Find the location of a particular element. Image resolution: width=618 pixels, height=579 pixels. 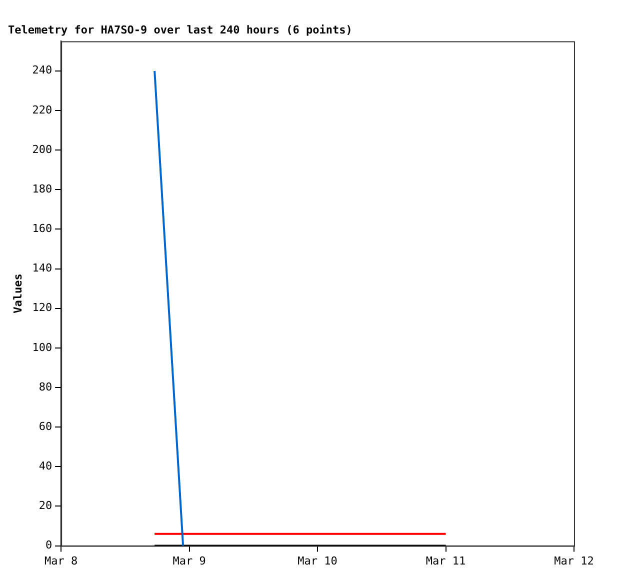

x-tick-label: Mar 10 is located at coordinates (318, 561).